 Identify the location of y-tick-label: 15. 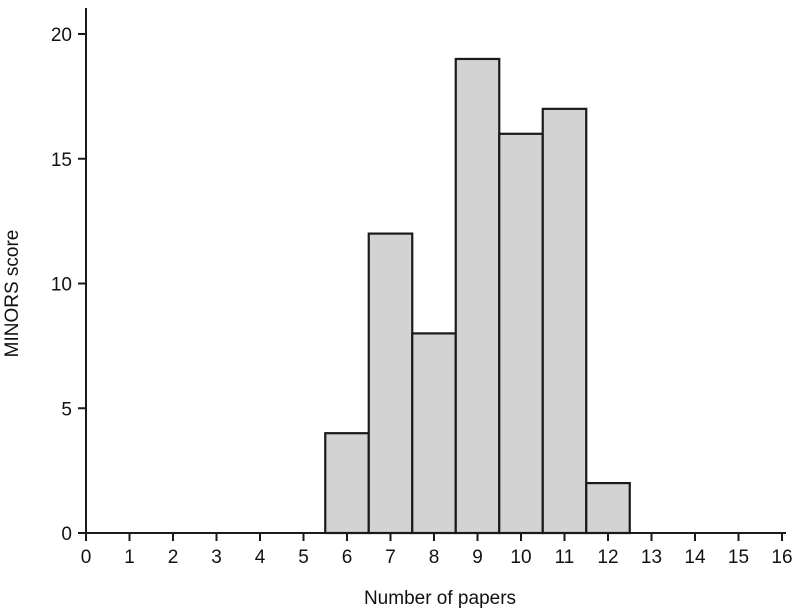
(61, 160).